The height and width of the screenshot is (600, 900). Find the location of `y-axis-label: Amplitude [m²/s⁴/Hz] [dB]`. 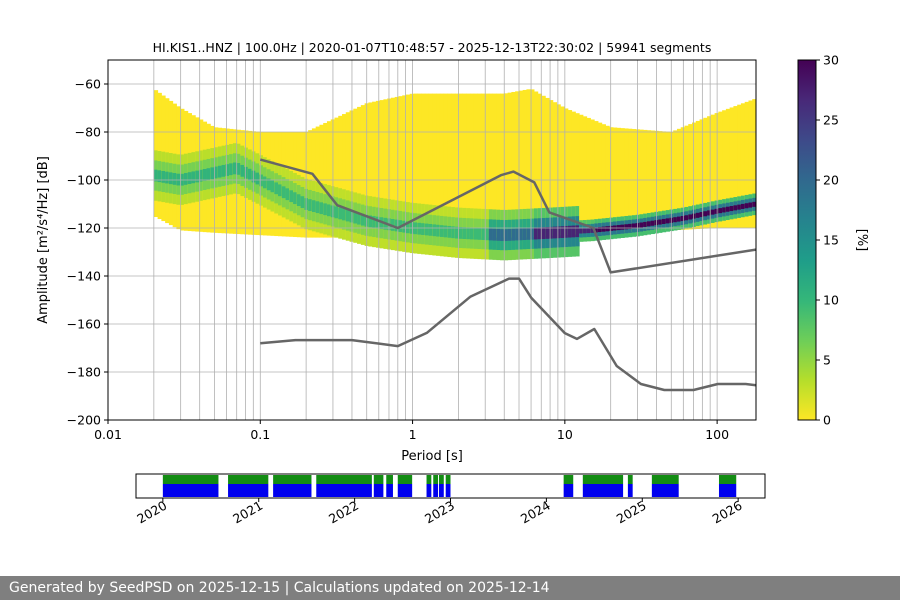

y-axis-label: Amplitude [m²/s⁴/Hz] [dB] is located at coordinates (43, 240).